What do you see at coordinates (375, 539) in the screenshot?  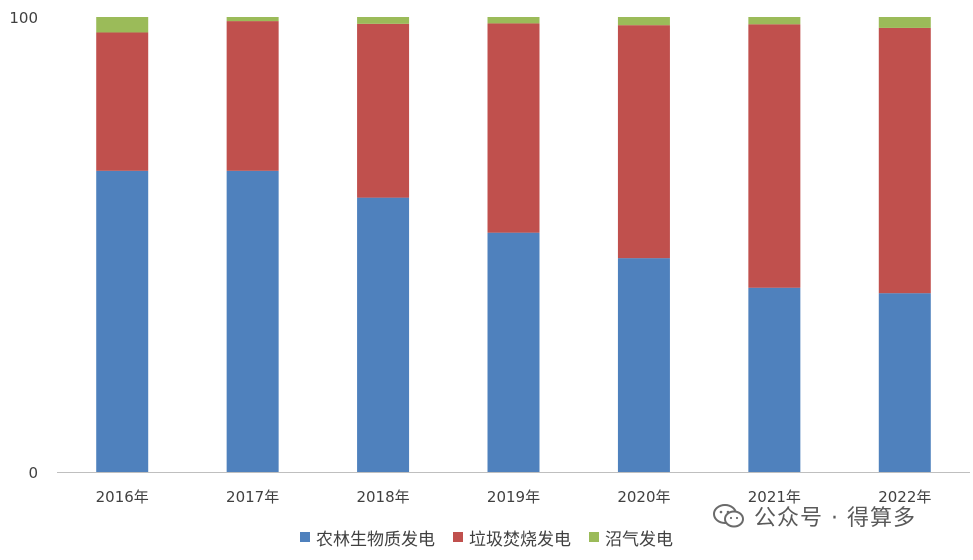 I see `legend-label-0: 农林生物质发电` at bounding box center [375, 539].